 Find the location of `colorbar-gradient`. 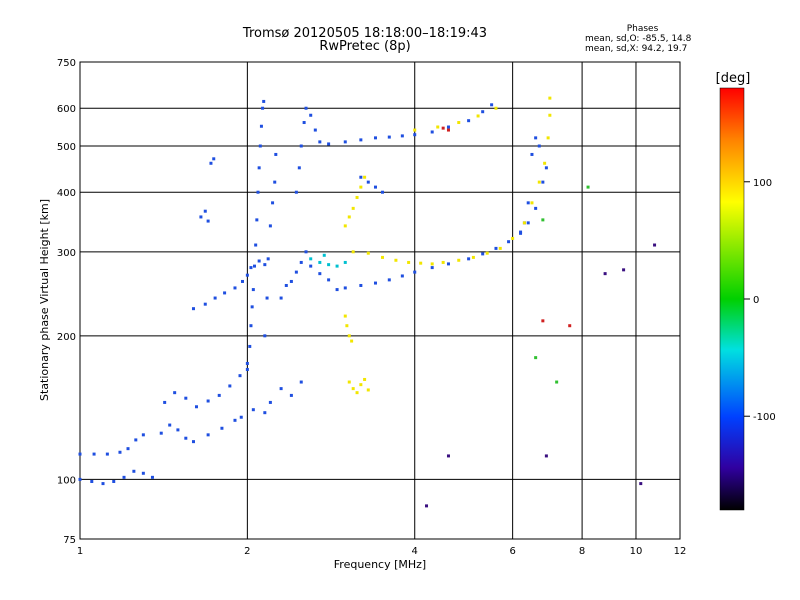

colorbar-gradient is located at coordinates (732, 299).